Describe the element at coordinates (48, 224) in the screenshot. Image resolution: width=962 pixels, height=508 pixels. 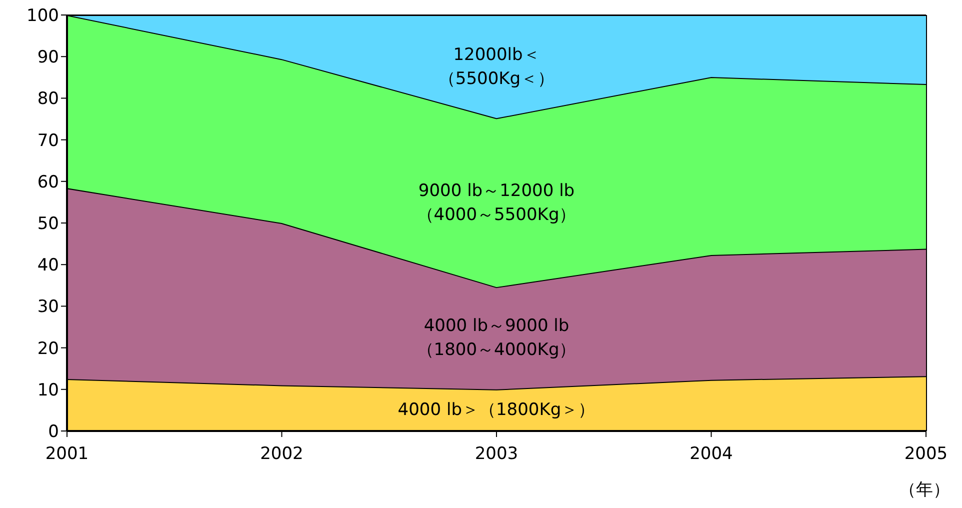
I see `y-tick-label: 50` at that location.